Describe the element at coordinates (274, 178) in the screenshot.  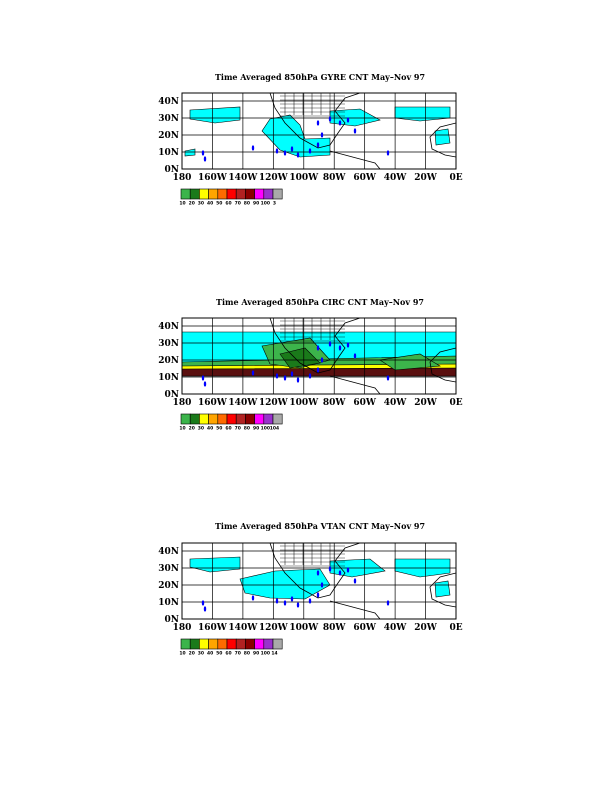
I see `lon-tick-label: 120W` at that location.